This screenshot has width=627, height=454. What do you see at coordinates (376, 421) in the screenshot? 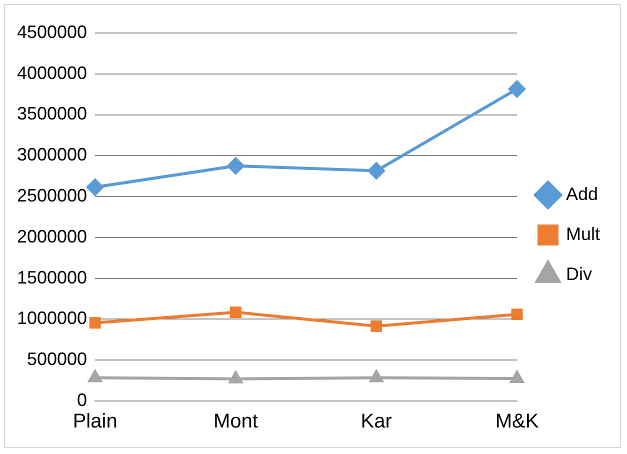
I see `x-tick-label: Kar` at bounding box center [376, 421].